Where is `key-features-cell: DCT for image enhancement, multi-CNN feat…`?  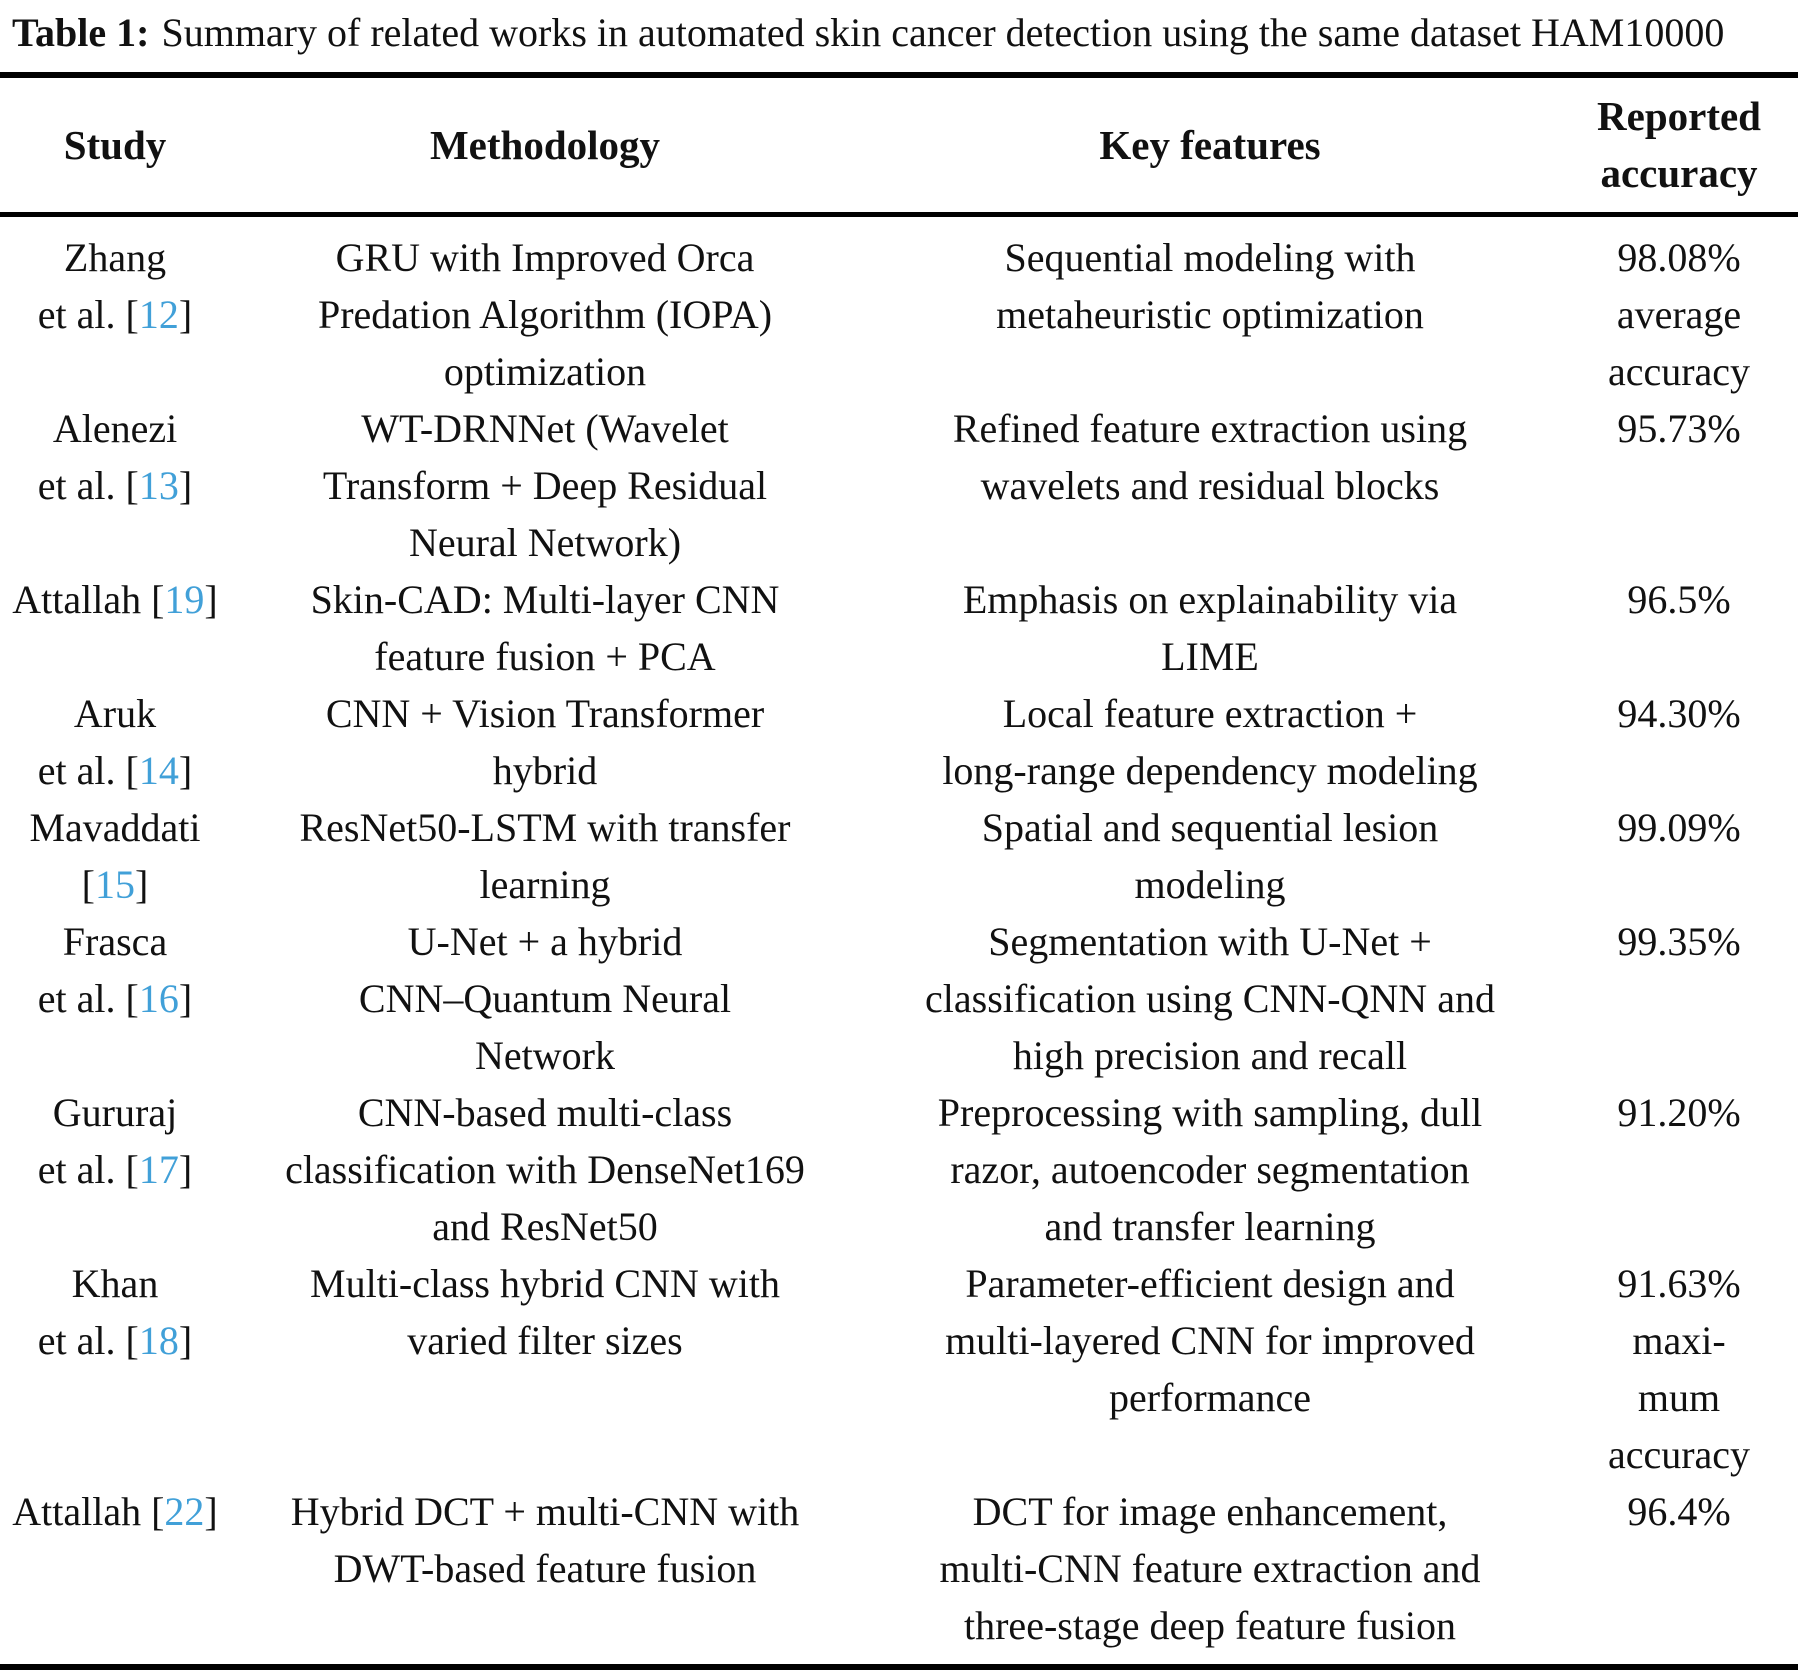
key-features-cell: DCT for image enhancement, multi-CNN feat… is located at coordinates (1210, 1568).